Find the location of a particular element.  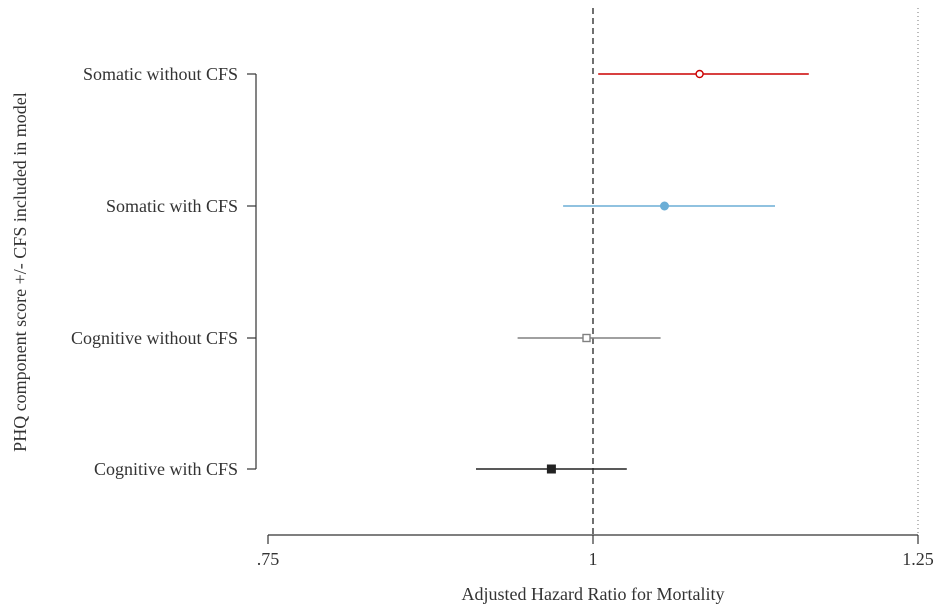

x-axis-ticks: .75 1 1.25 is located at coordinates (595, 552).